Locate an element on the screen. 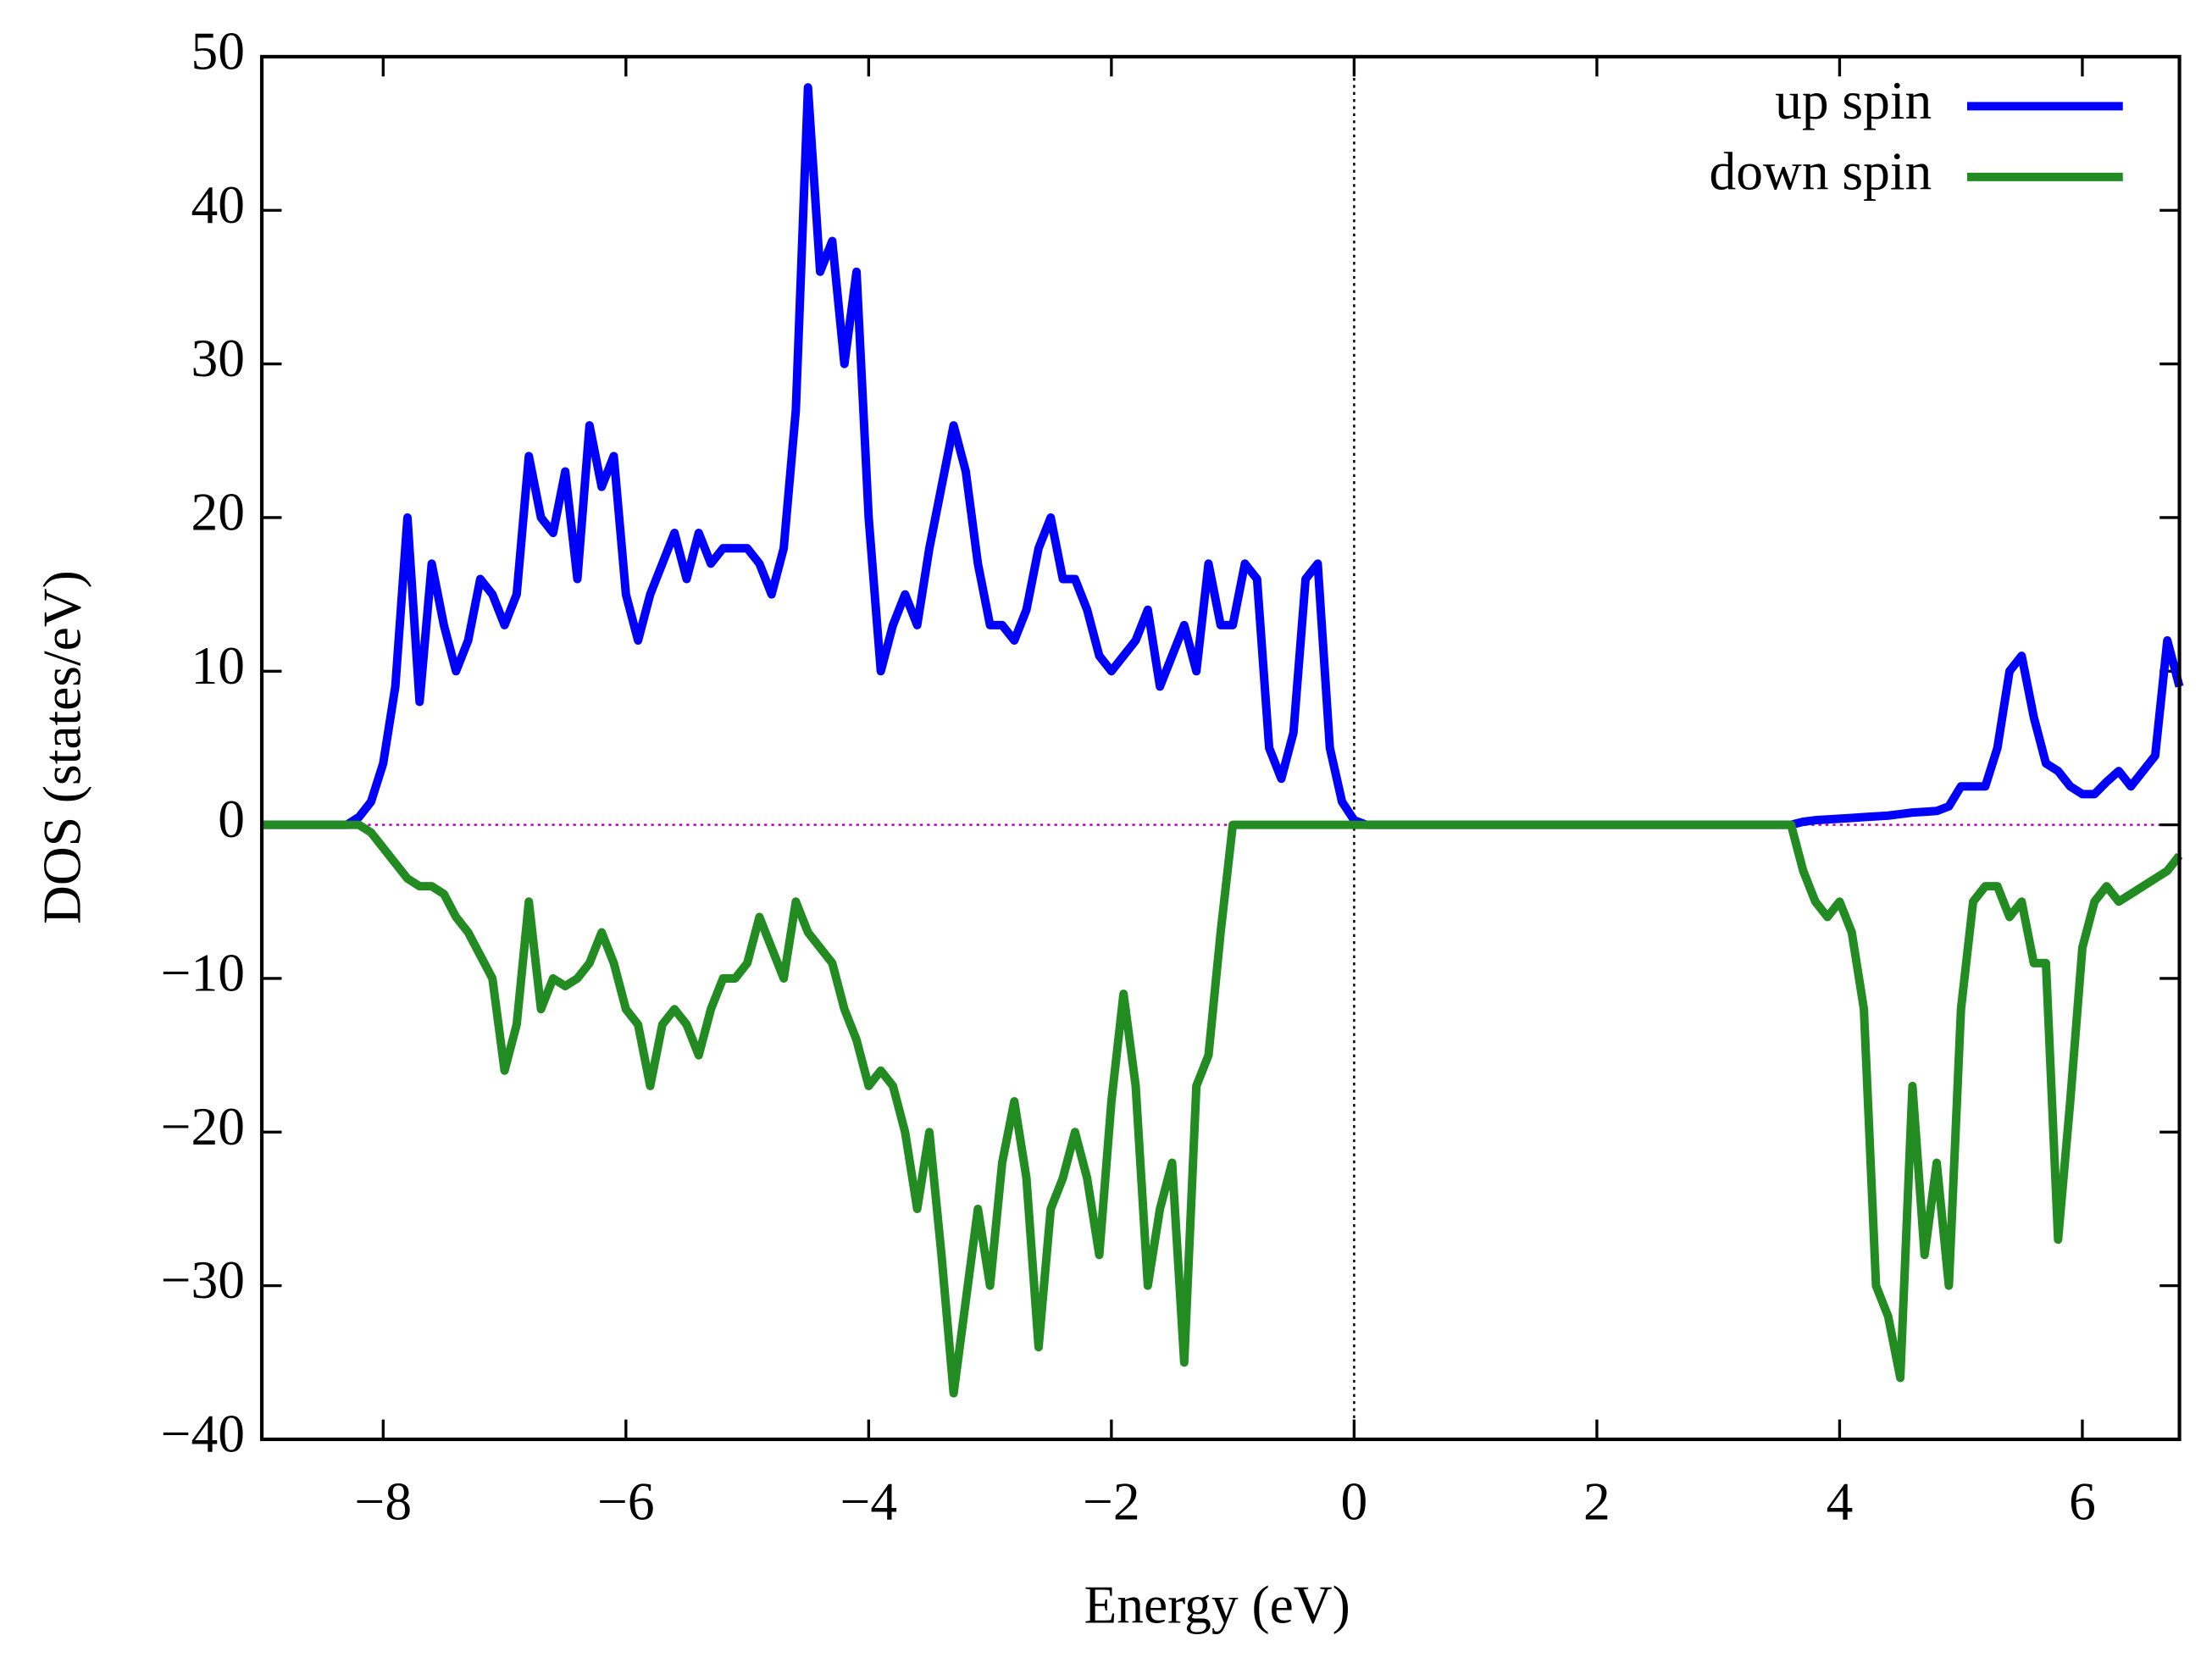  x-tick-label: 2 is located at coordinates (1596, 1502).